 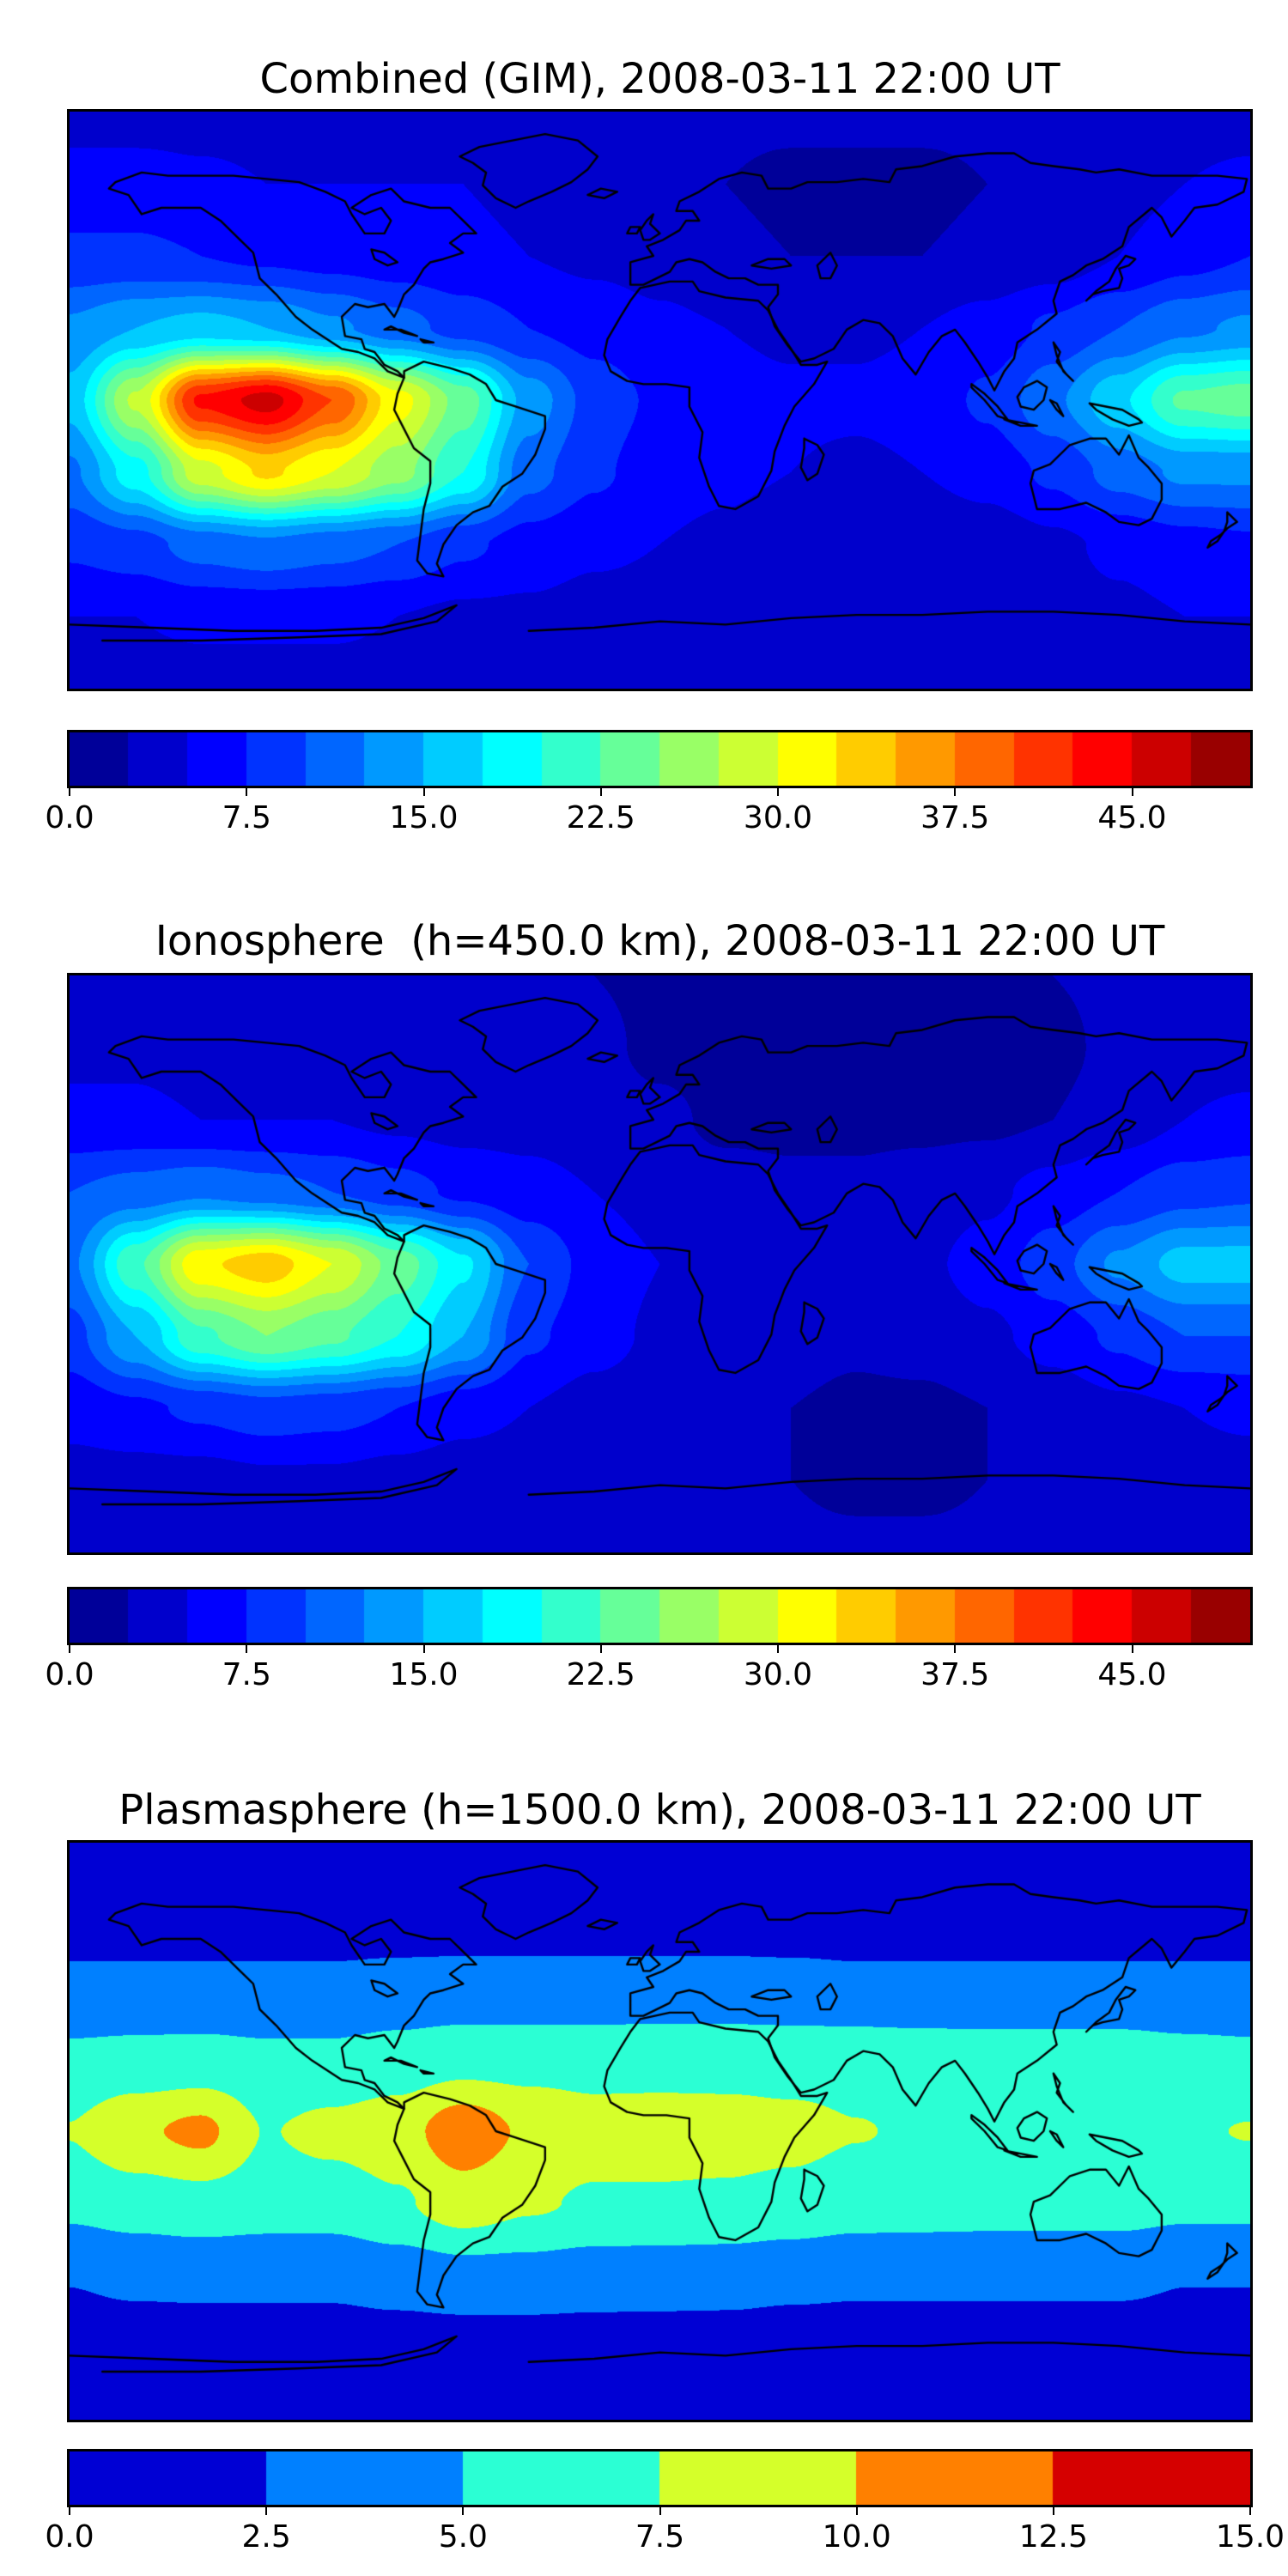 What do you see at coordinates (1053, 2537) in the screenshot?
I see `colorbar-tick-label: 12.5` at bounding box center [1053, 2537].